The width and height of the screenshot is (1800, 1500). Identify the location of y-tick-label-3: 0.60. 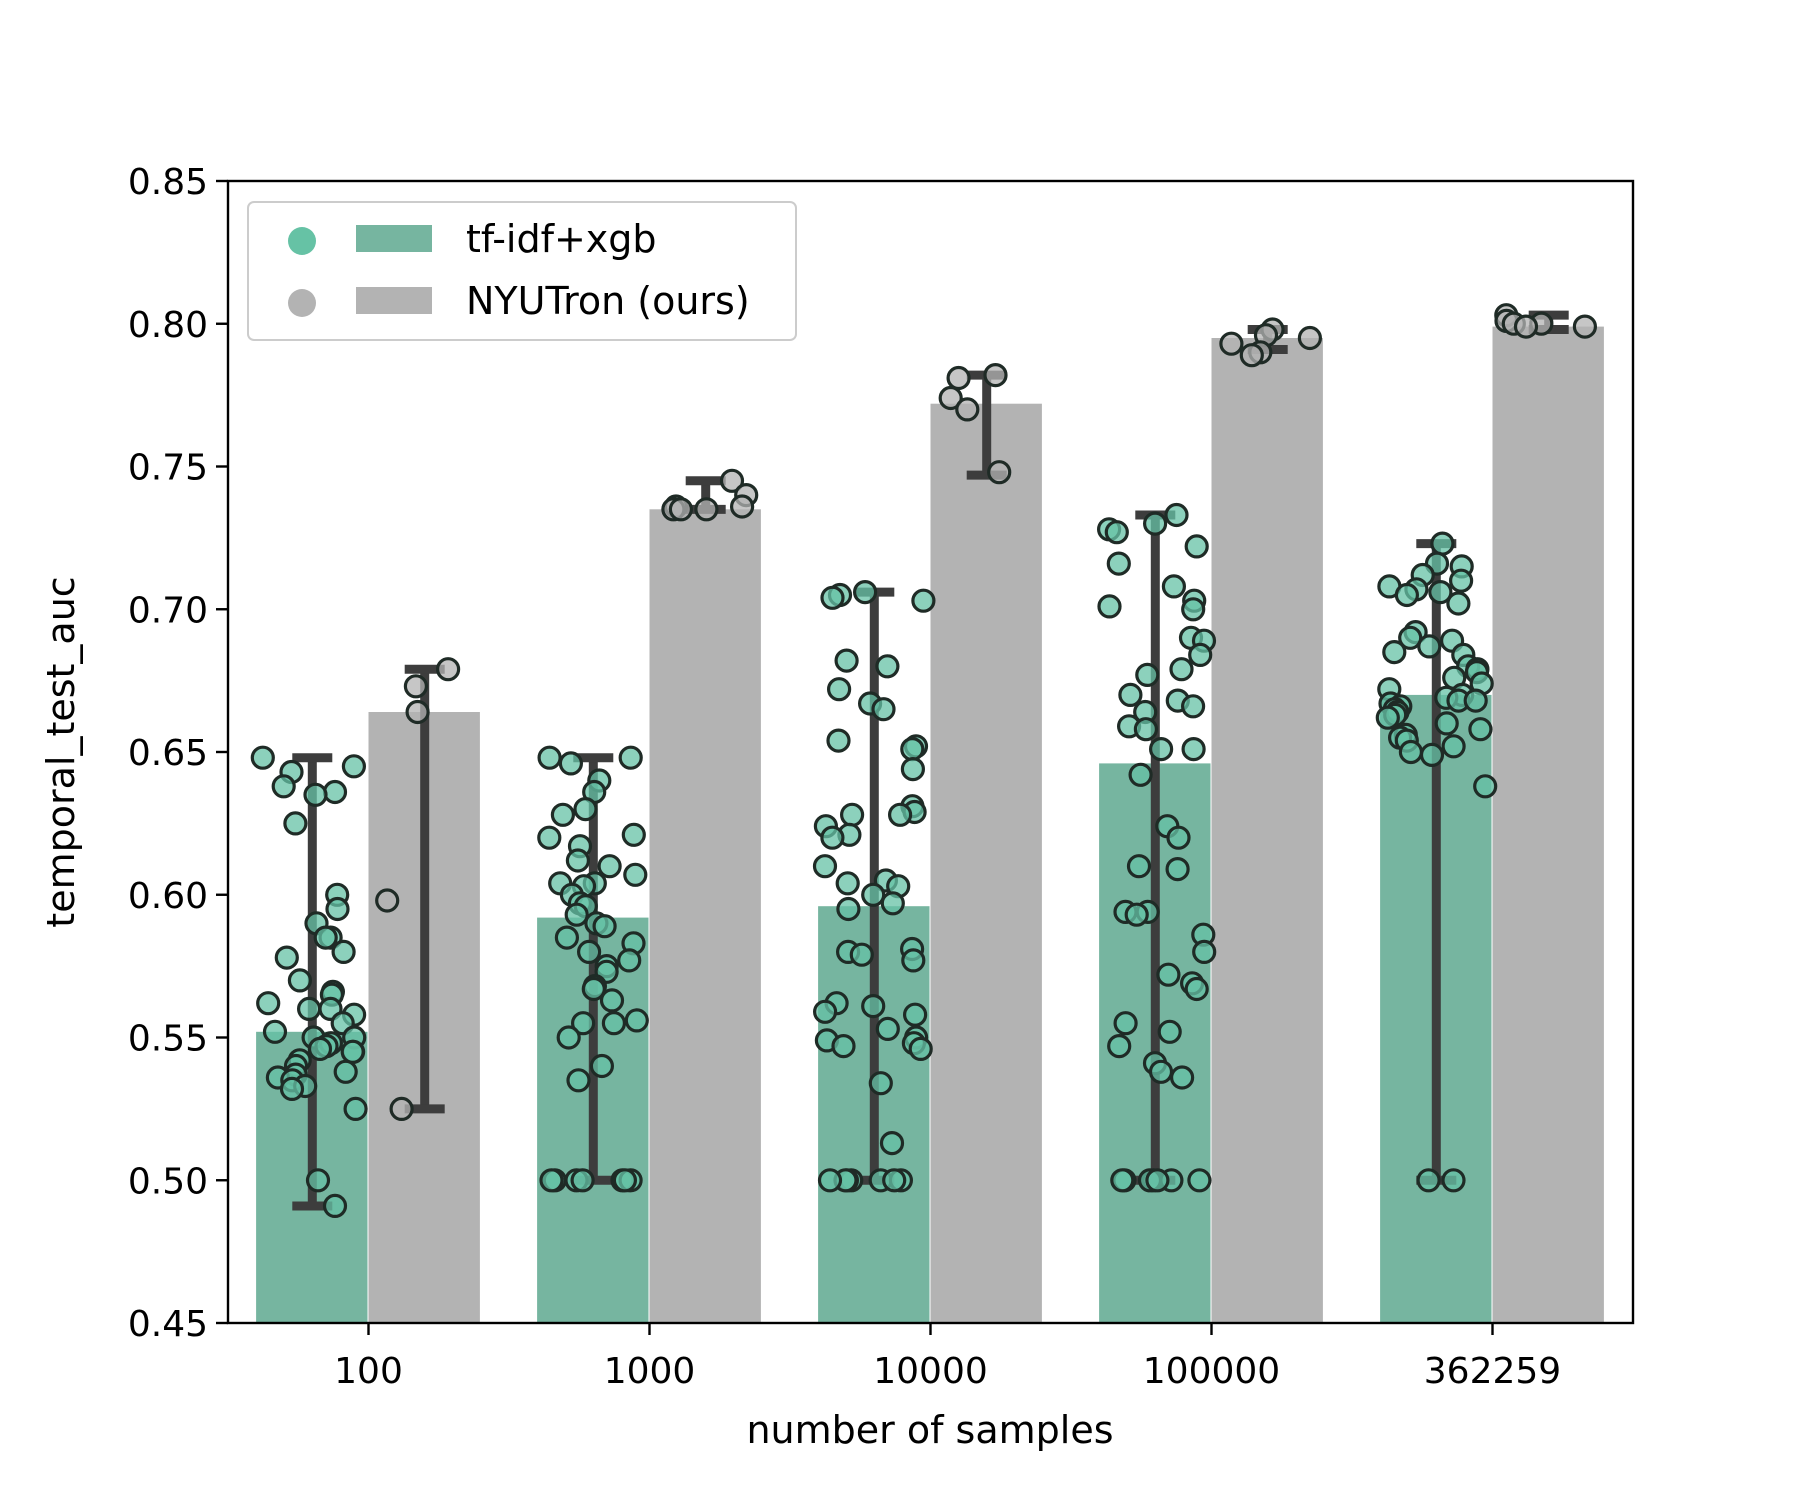
(168, 896).